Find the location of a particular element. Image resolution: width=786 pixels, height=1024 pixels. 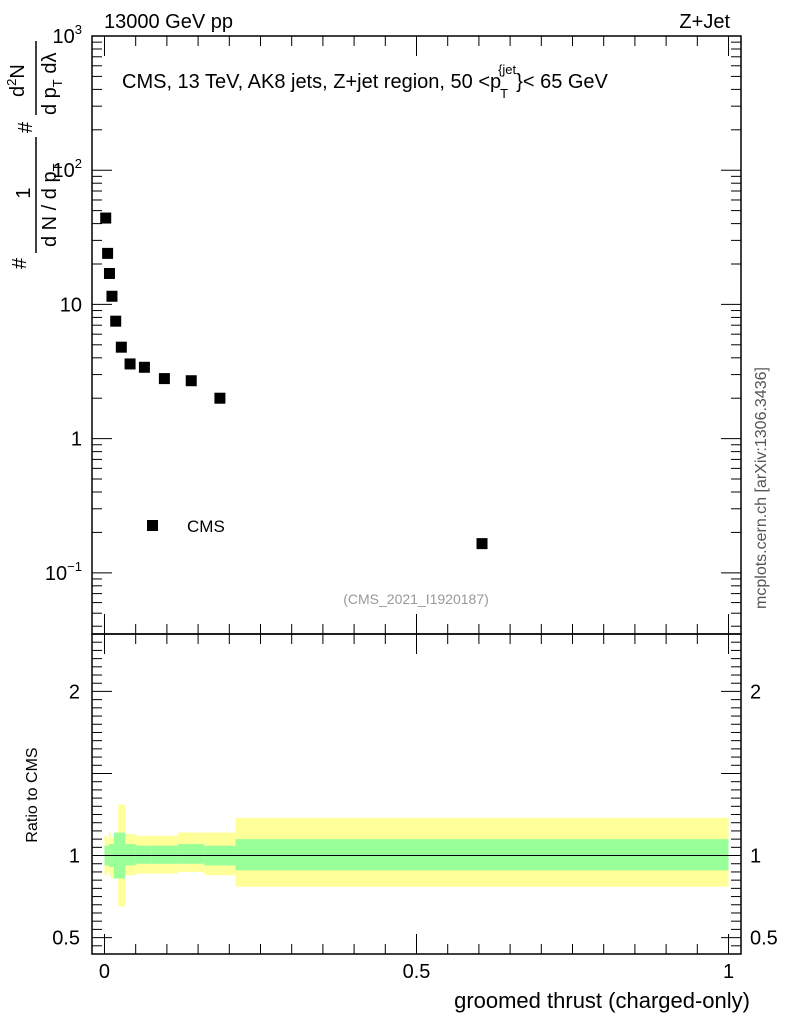

ylabel-den2-tail: dλ is located at coordinates (50, 66).